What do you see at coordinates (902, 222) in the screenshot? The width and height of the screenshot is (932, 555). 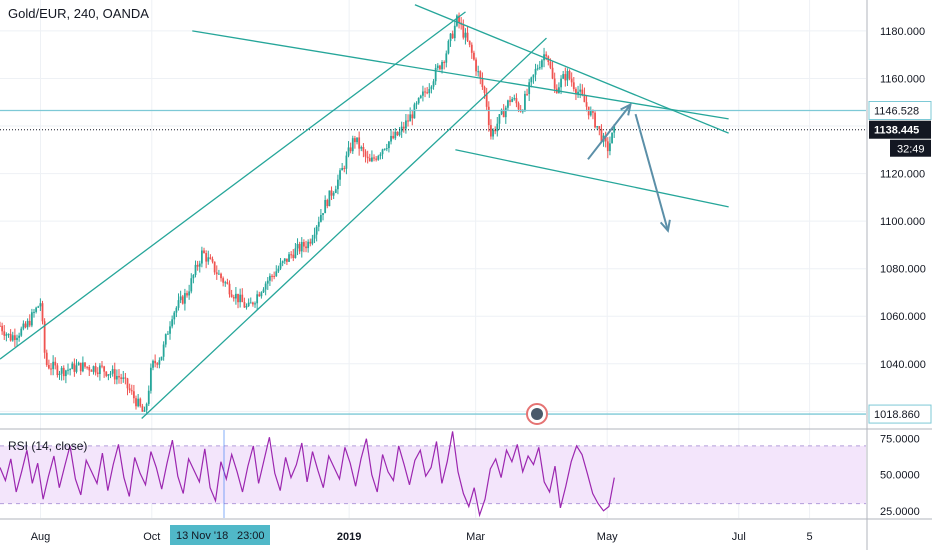 I see `price-axis-tick-label: 1100.000` at bounding box center [902, 222].